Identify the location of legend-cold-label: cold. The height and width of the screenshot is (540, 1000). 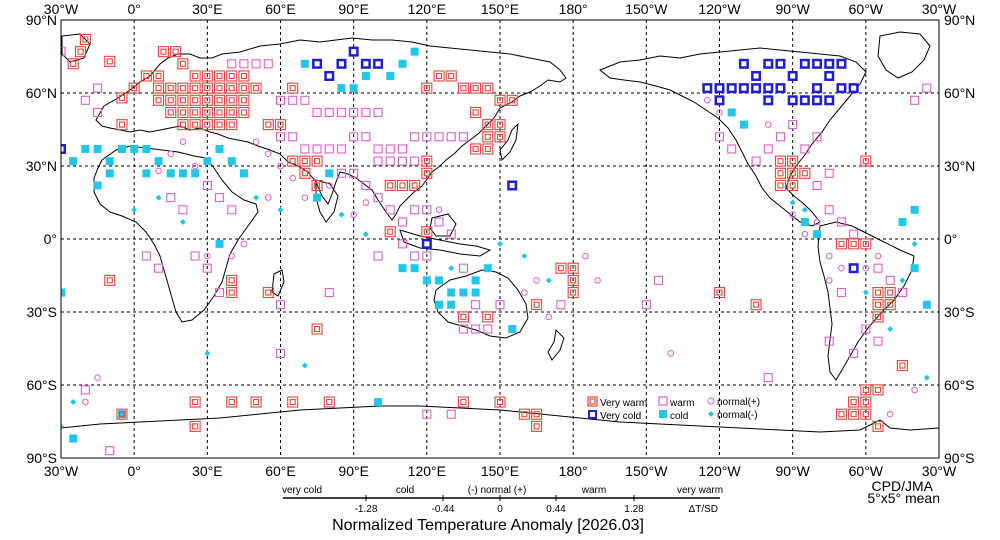
(679, 416).